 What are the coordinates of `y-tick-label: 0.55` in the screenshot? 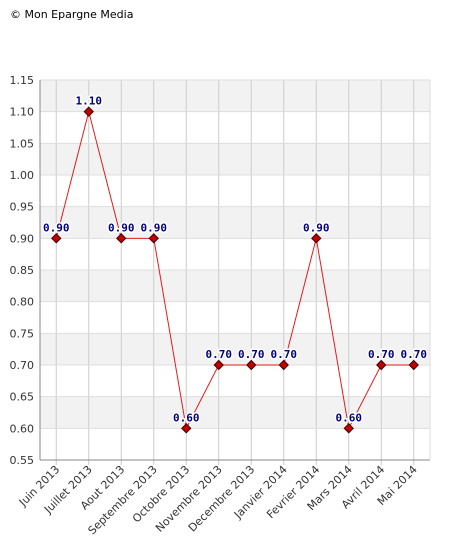 It's located at (22, 460).